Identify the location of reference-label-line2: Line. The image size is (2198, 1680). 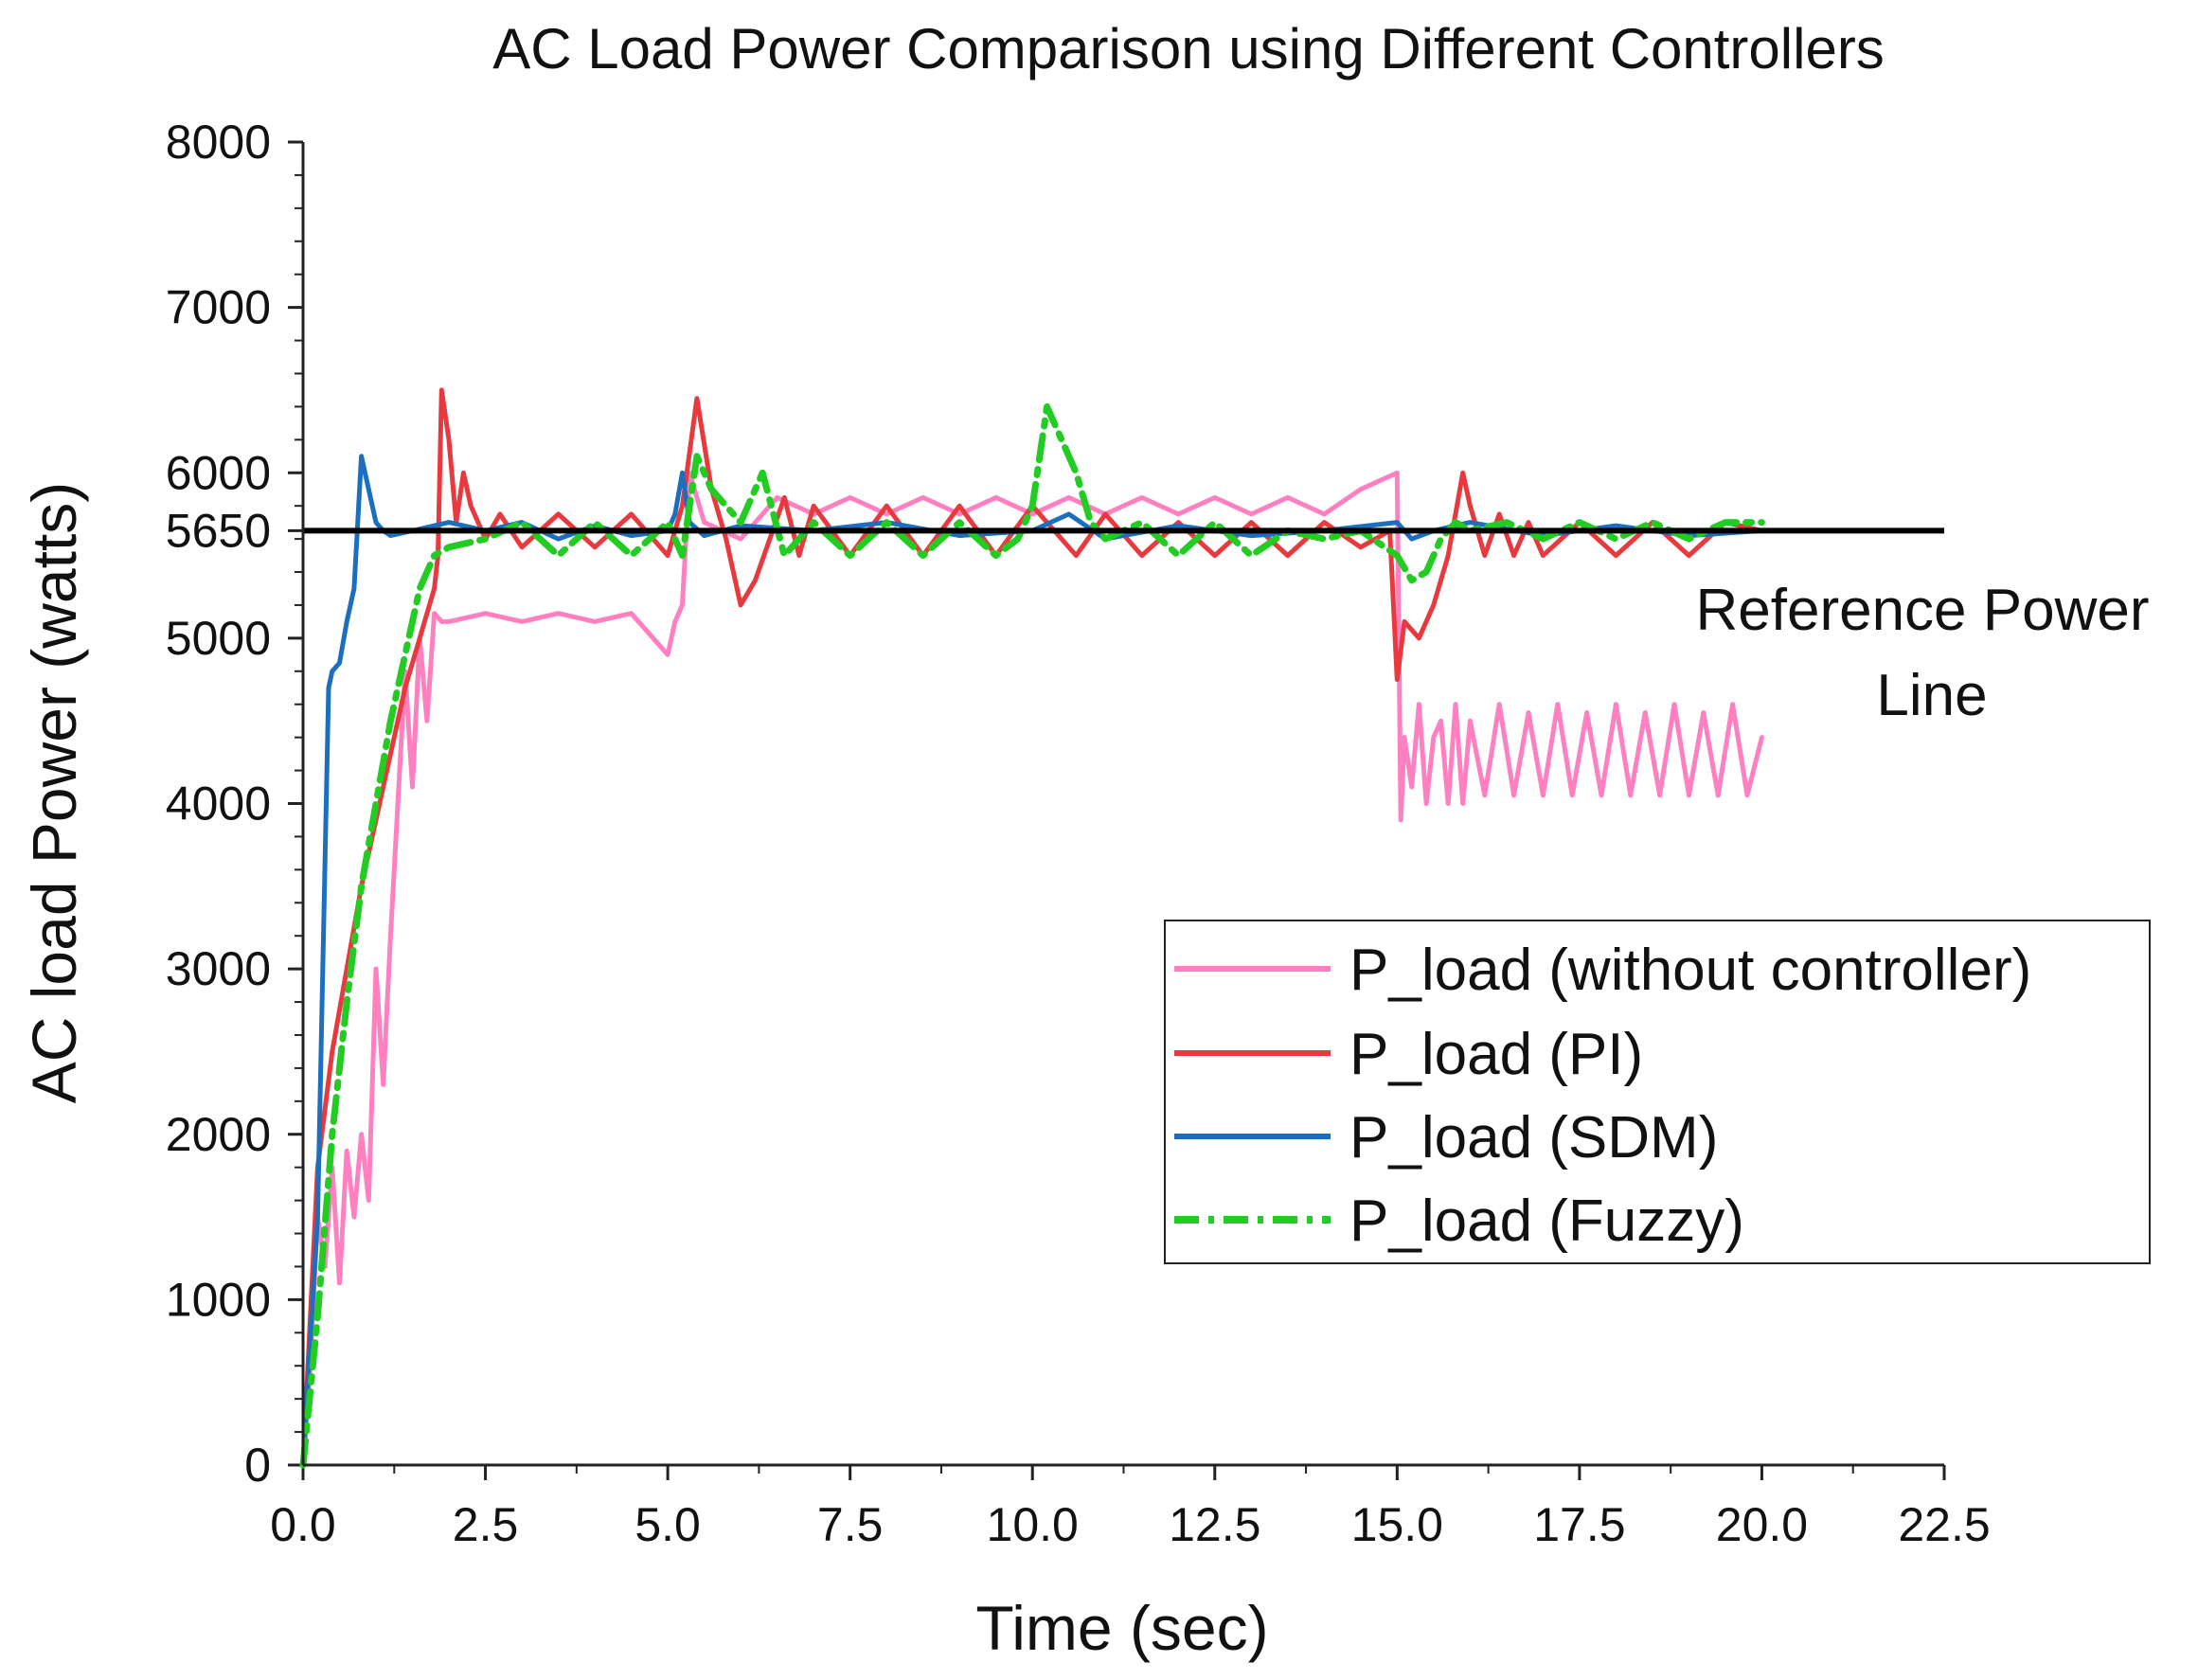
(1931, 695).